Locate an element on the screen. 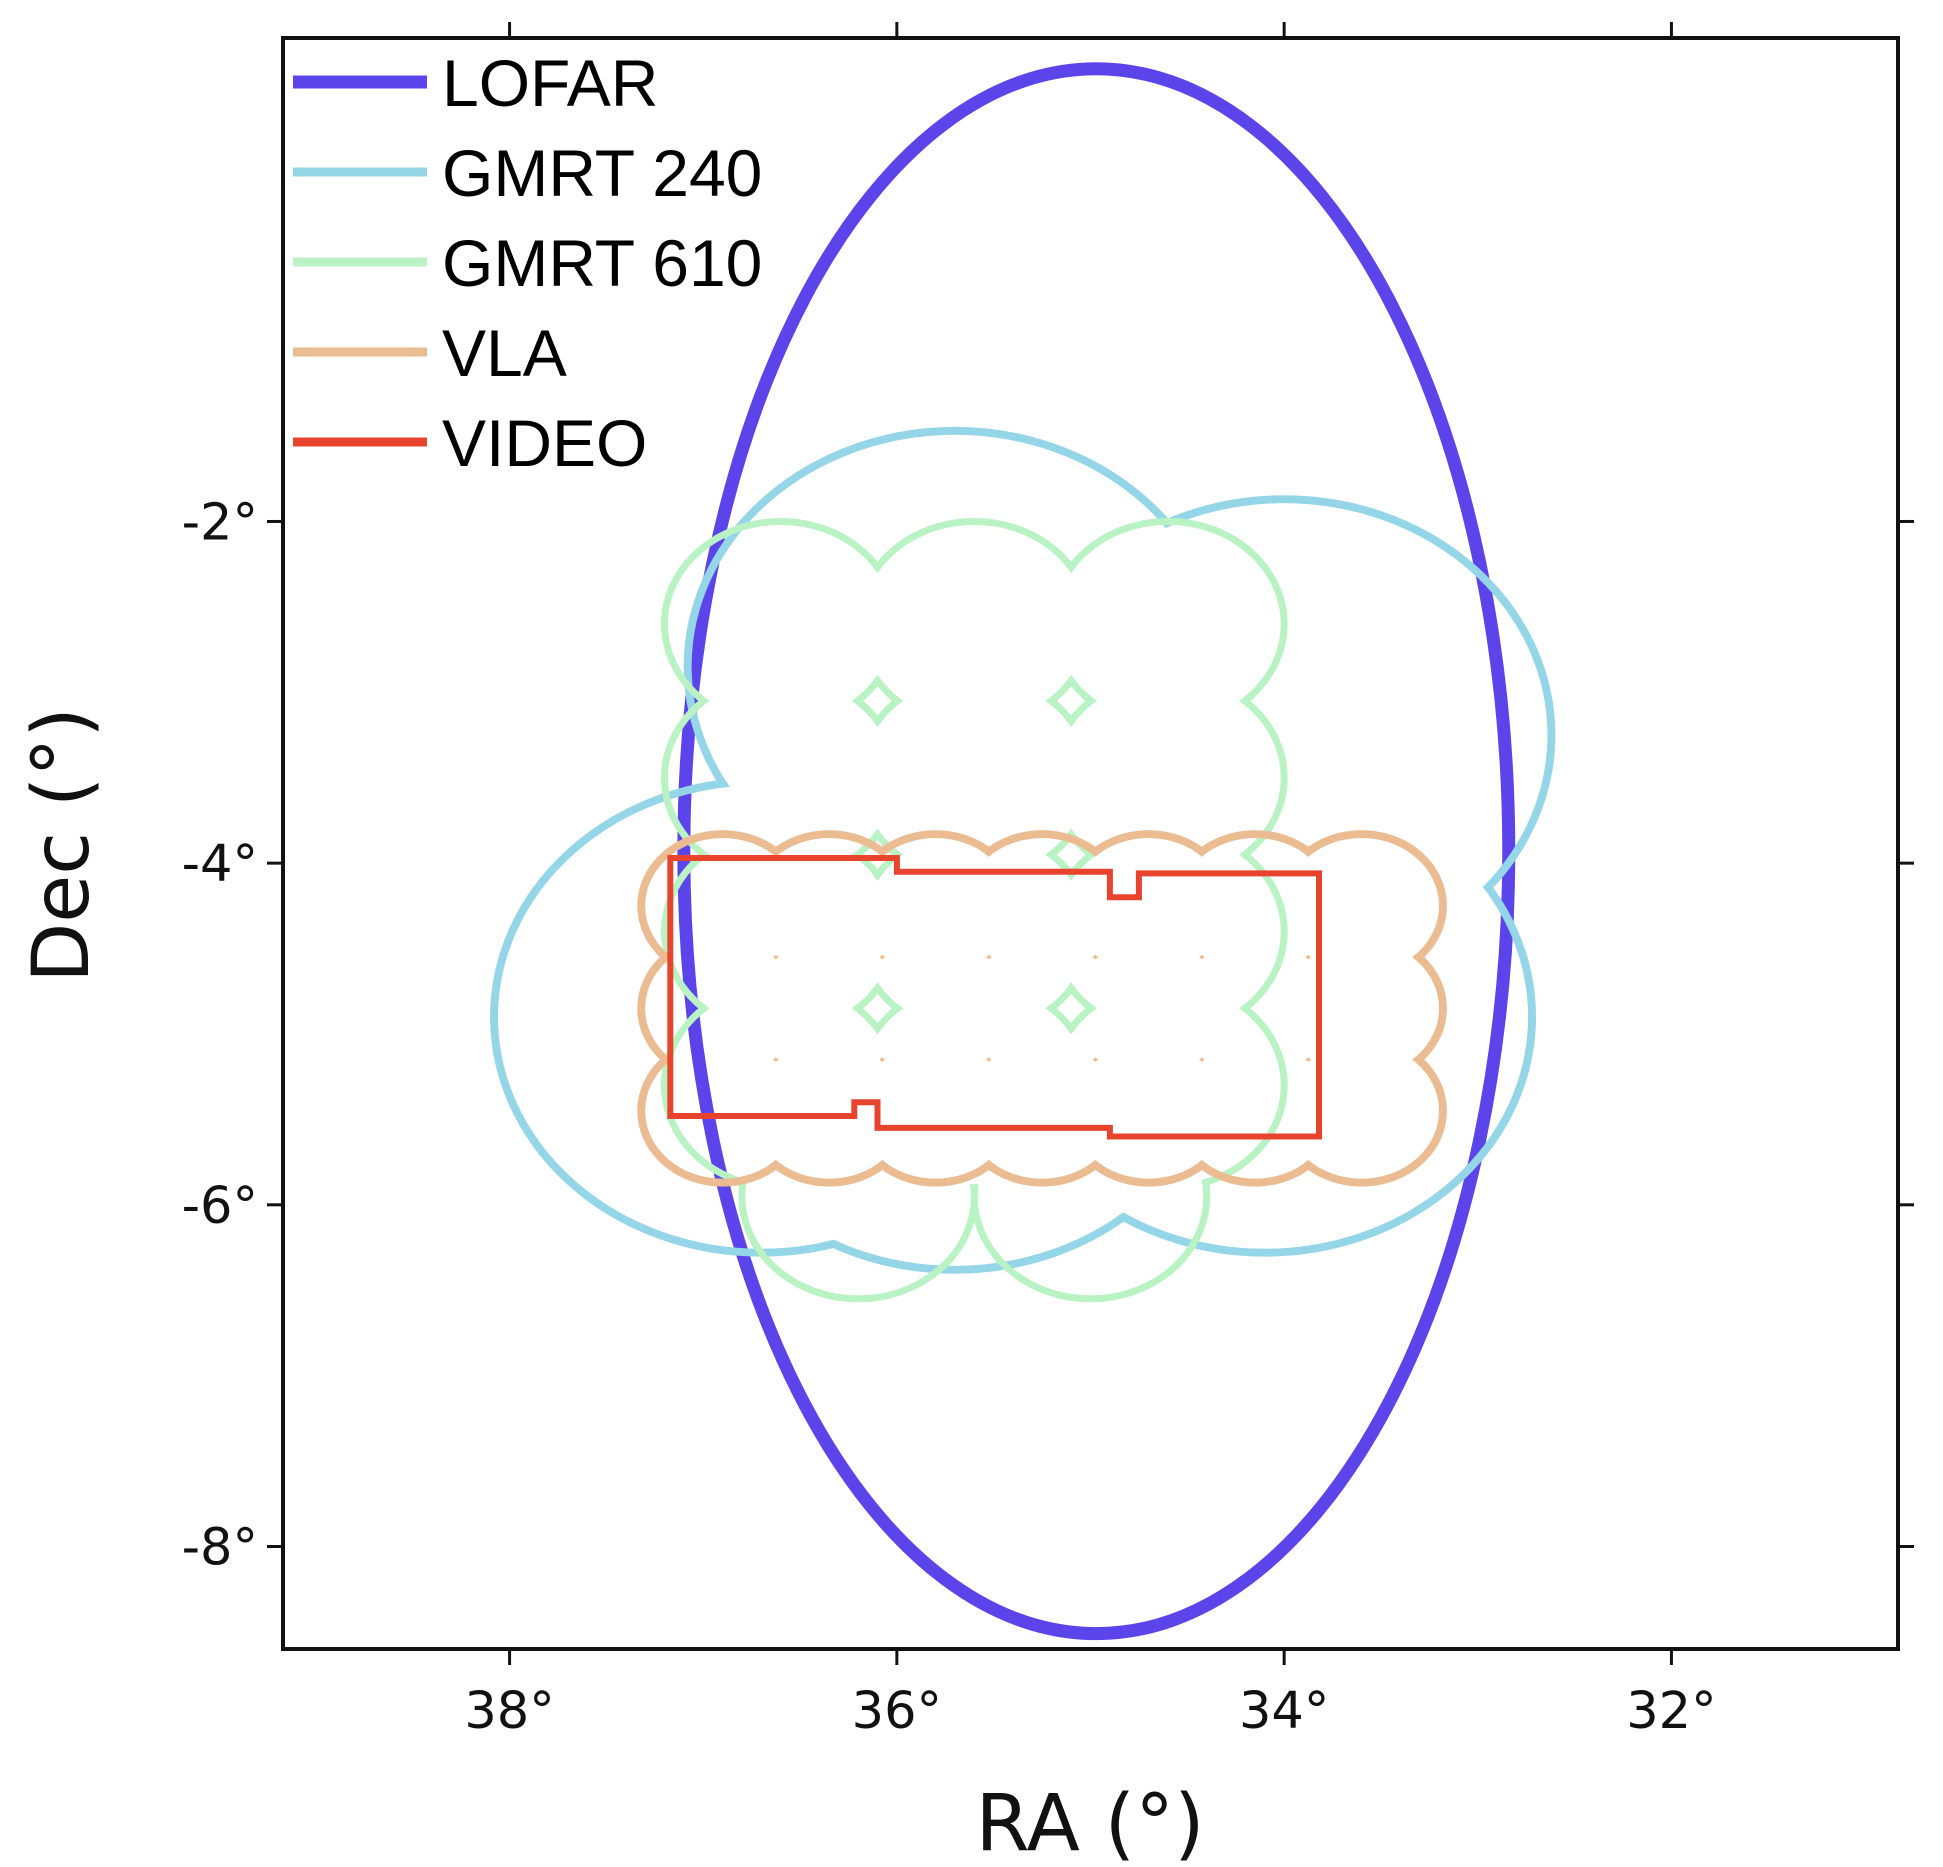 The height and width of the screenshot is (1867, 1943). legend-item-lofar: LOFAR is located at coordinates (475, 83).